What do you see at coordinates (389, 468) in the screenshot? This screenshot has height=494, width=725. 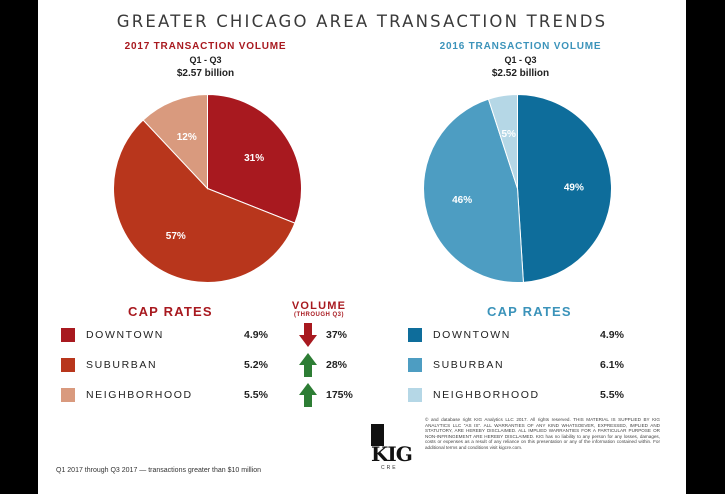 I see `logo-subtext: CRE` at bounding box center [389, 468].